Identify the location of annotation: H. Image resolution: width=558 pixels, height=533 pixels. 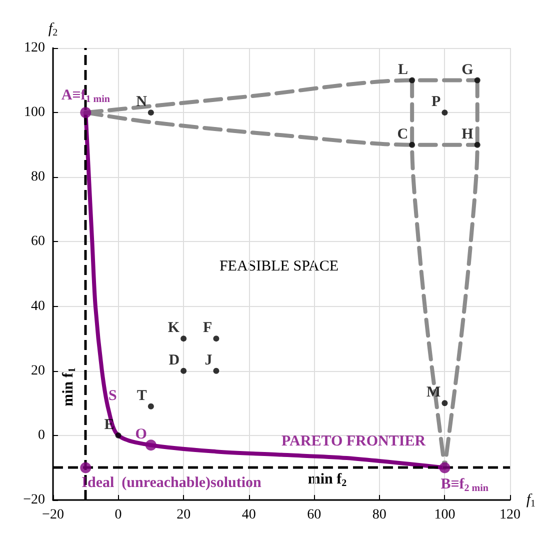
(468, 134).